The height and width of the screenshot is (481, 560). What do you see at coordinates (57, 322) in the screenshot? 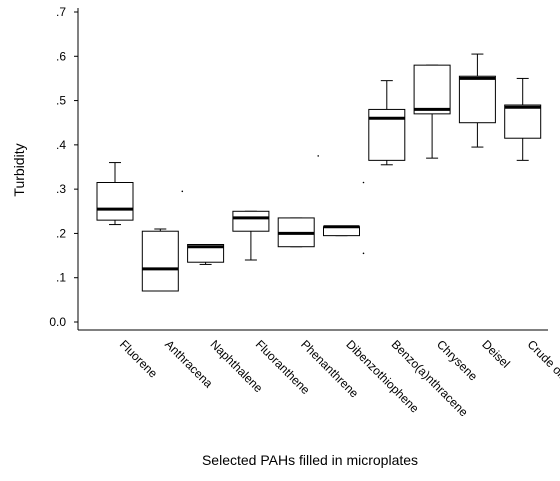
I see `y-tick-label: 0.0` at bounding box center [57, 322].